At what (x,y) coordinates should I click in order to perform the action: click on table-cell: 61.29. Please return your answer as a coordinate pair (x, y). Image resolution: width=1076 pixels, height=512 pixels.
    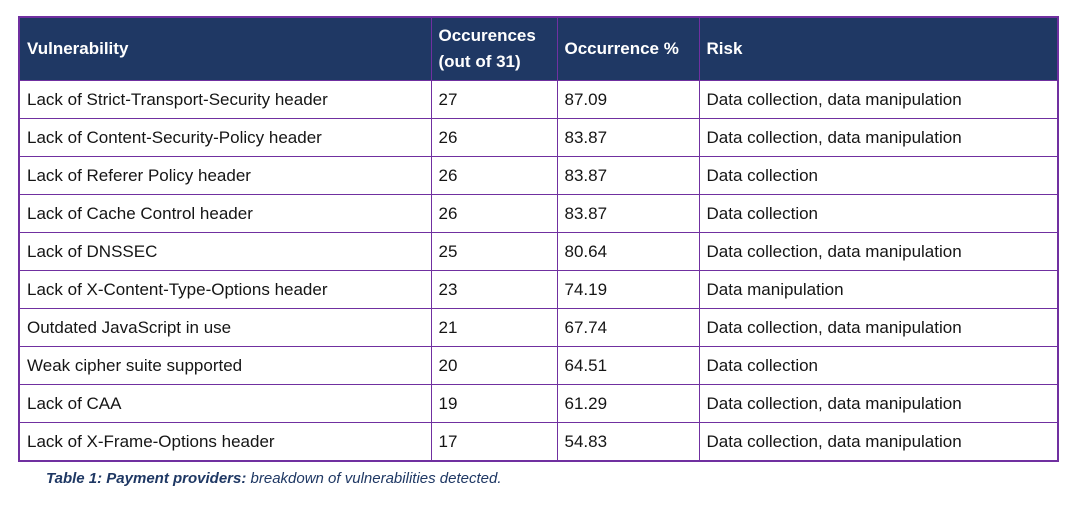
    Looking at the image, I should click on (628, 403).